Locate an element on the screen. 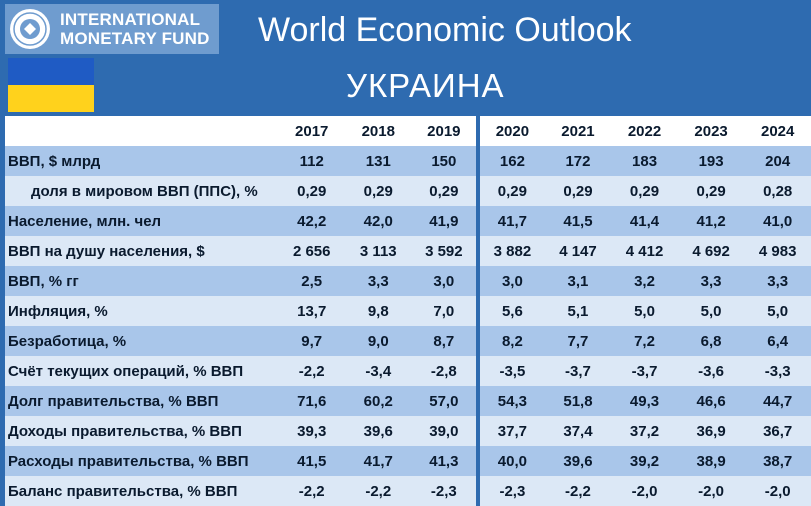  value-cell: 3,1 is located at coordinates (578, 281).